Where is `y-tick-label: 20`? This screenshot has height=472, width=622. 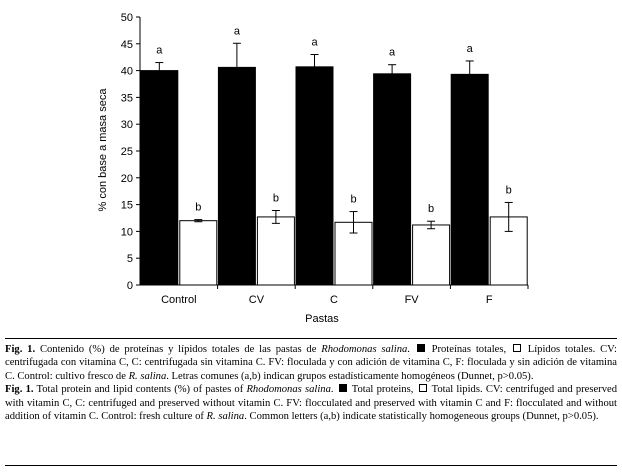
y-tick-label: 20 is located at coordinates (127, 179).